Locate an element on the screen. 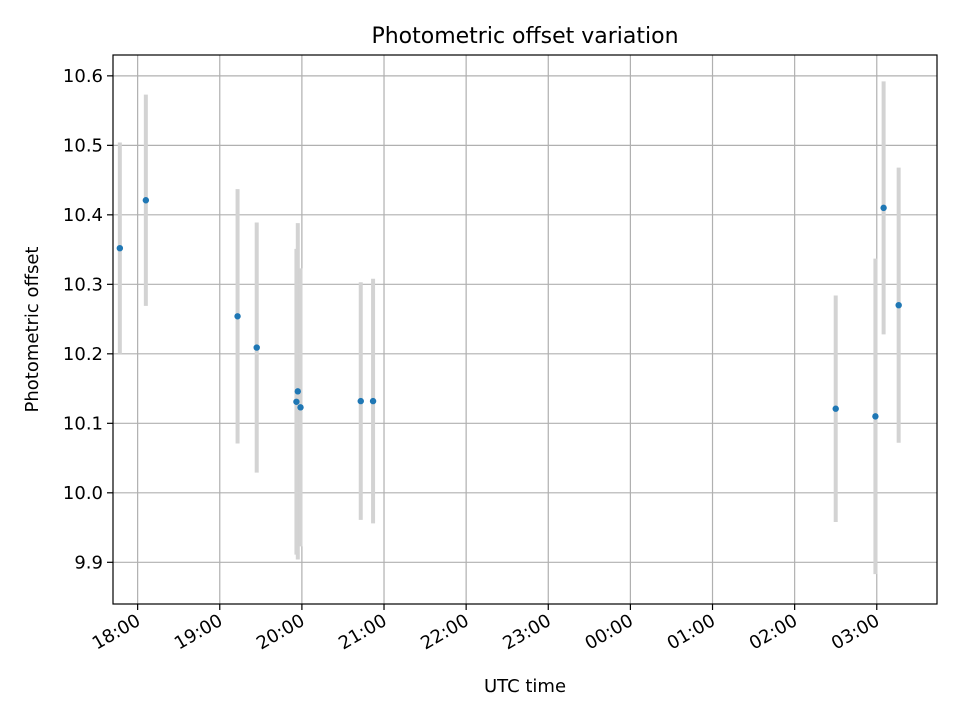 This screenshot has width=960, height=720. y-tick-label: 9.9 is located at coordinates (88, 562).